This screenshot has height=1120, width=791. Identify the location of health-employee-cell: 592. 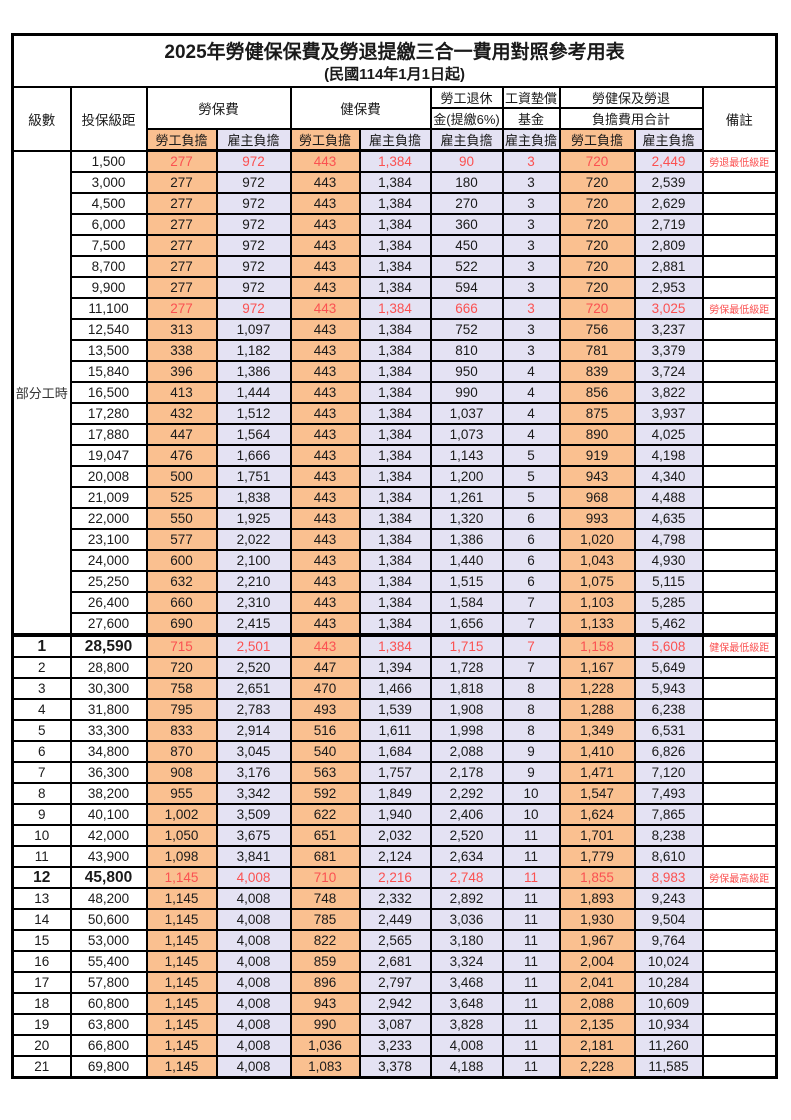
(325, 793).